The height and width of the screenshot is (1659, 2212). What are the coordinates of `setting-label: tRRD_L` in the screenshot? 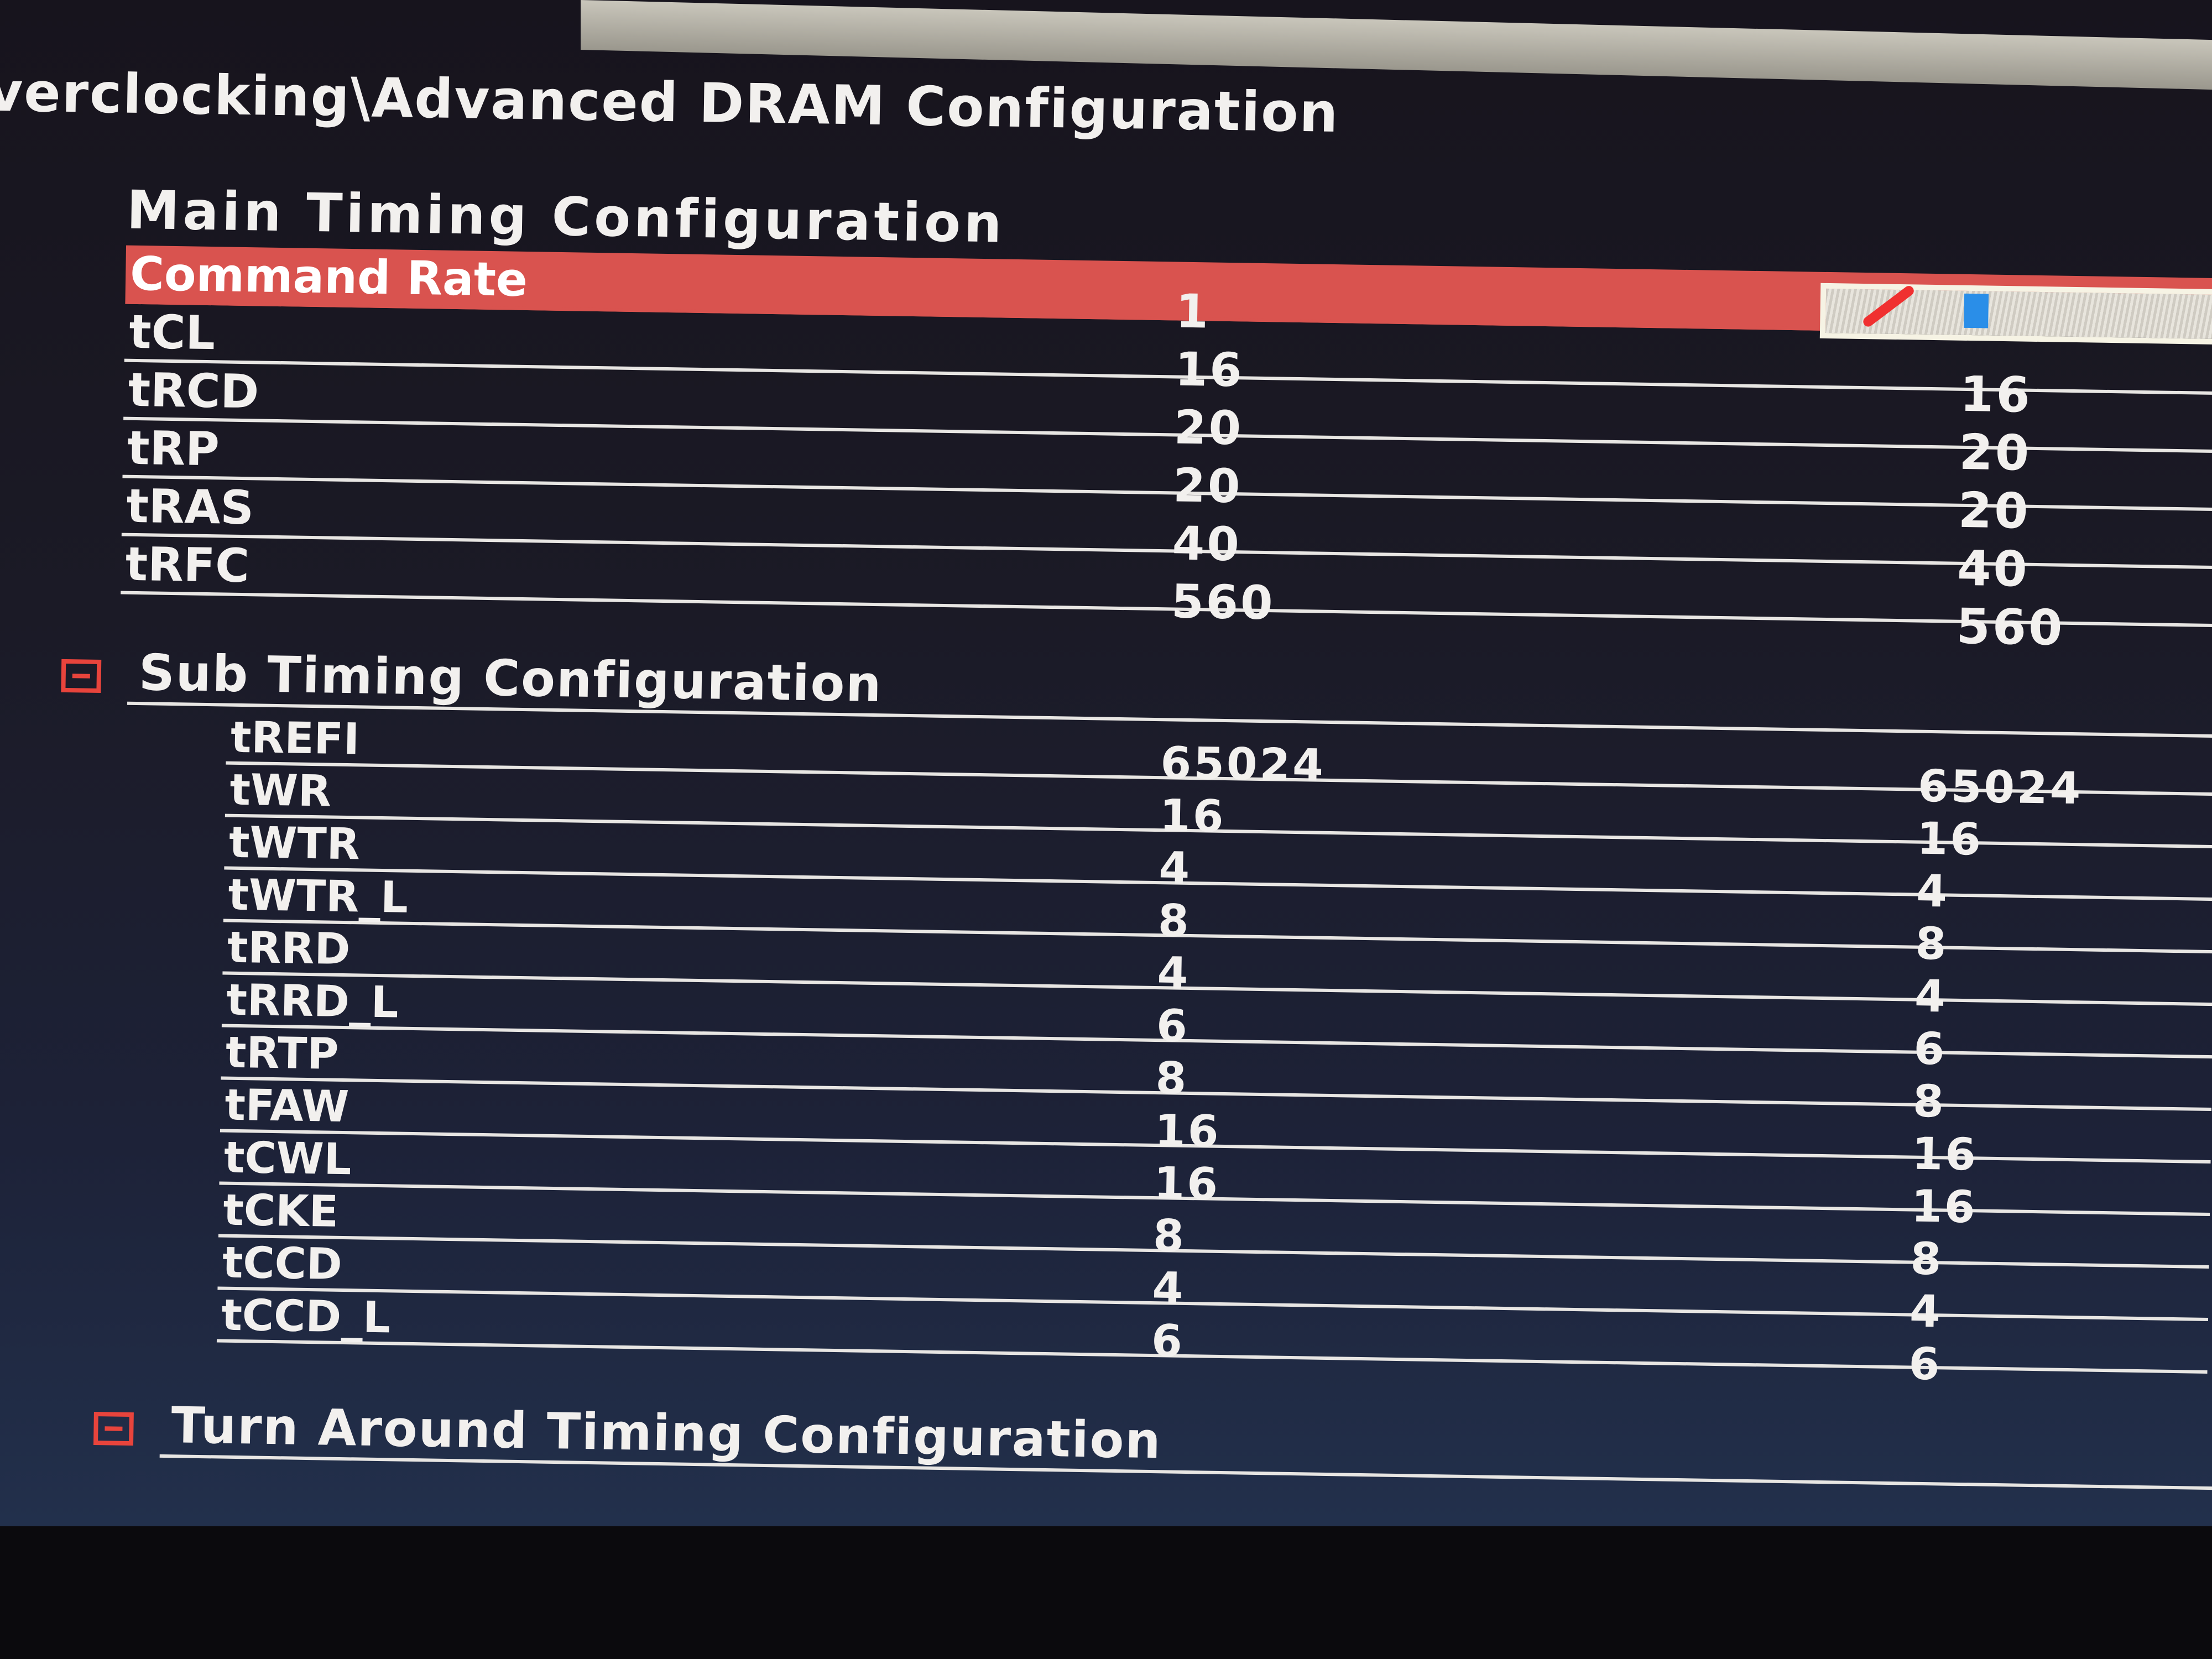 It's located at (313, 1001).